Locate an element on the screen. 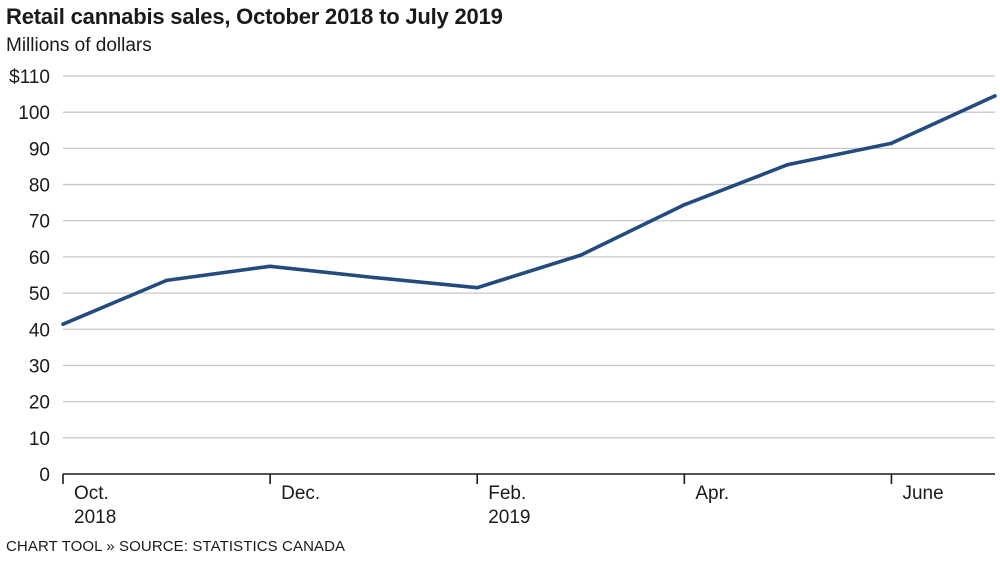 The image size is (1000, 562). y-tick-label: 50 is located at coordinates (39, 294).